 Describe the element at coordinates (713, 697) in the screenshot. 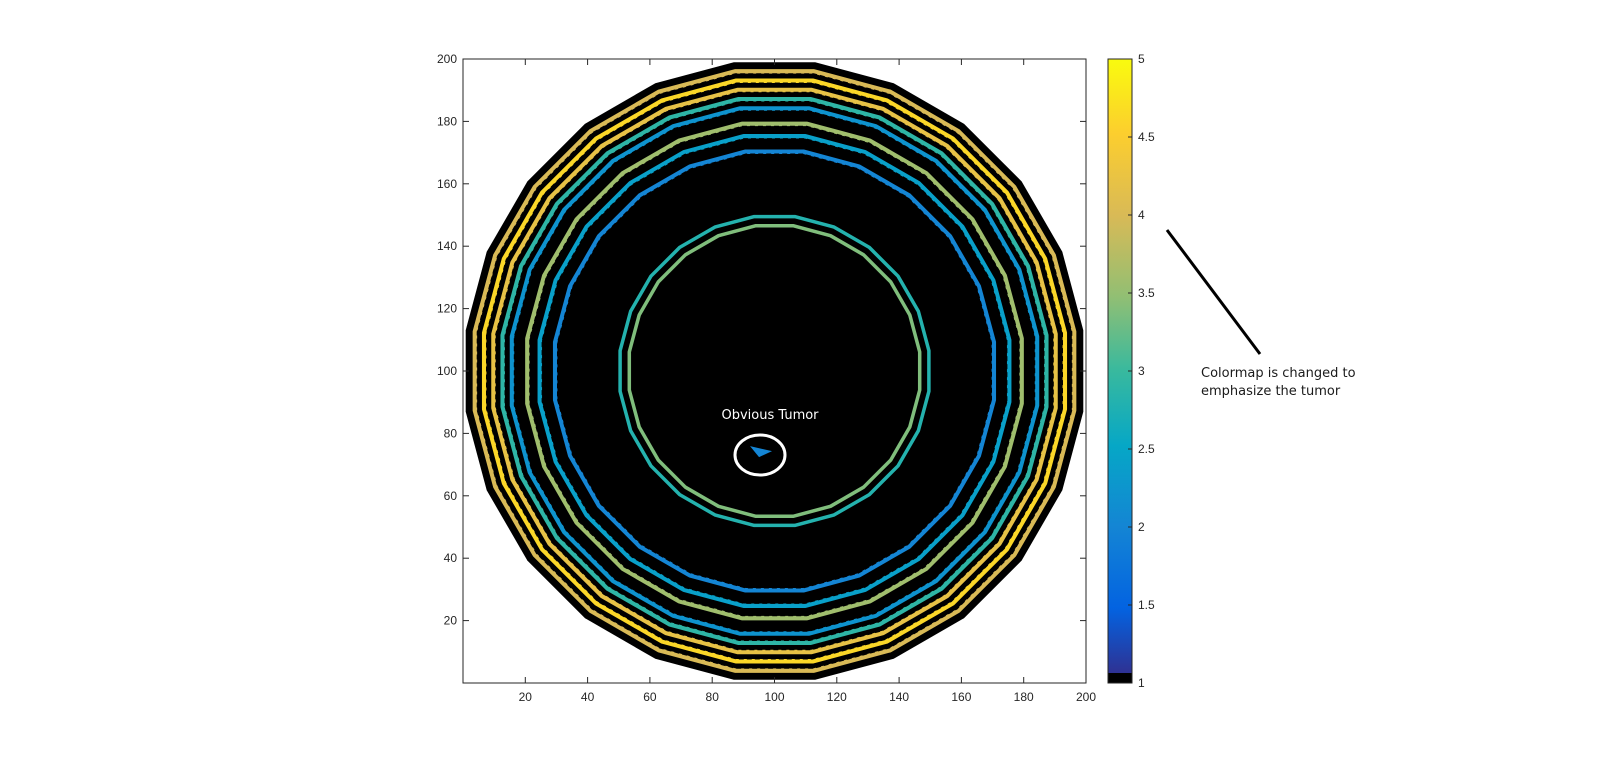

I see `x-tick-label: 80` at that location.